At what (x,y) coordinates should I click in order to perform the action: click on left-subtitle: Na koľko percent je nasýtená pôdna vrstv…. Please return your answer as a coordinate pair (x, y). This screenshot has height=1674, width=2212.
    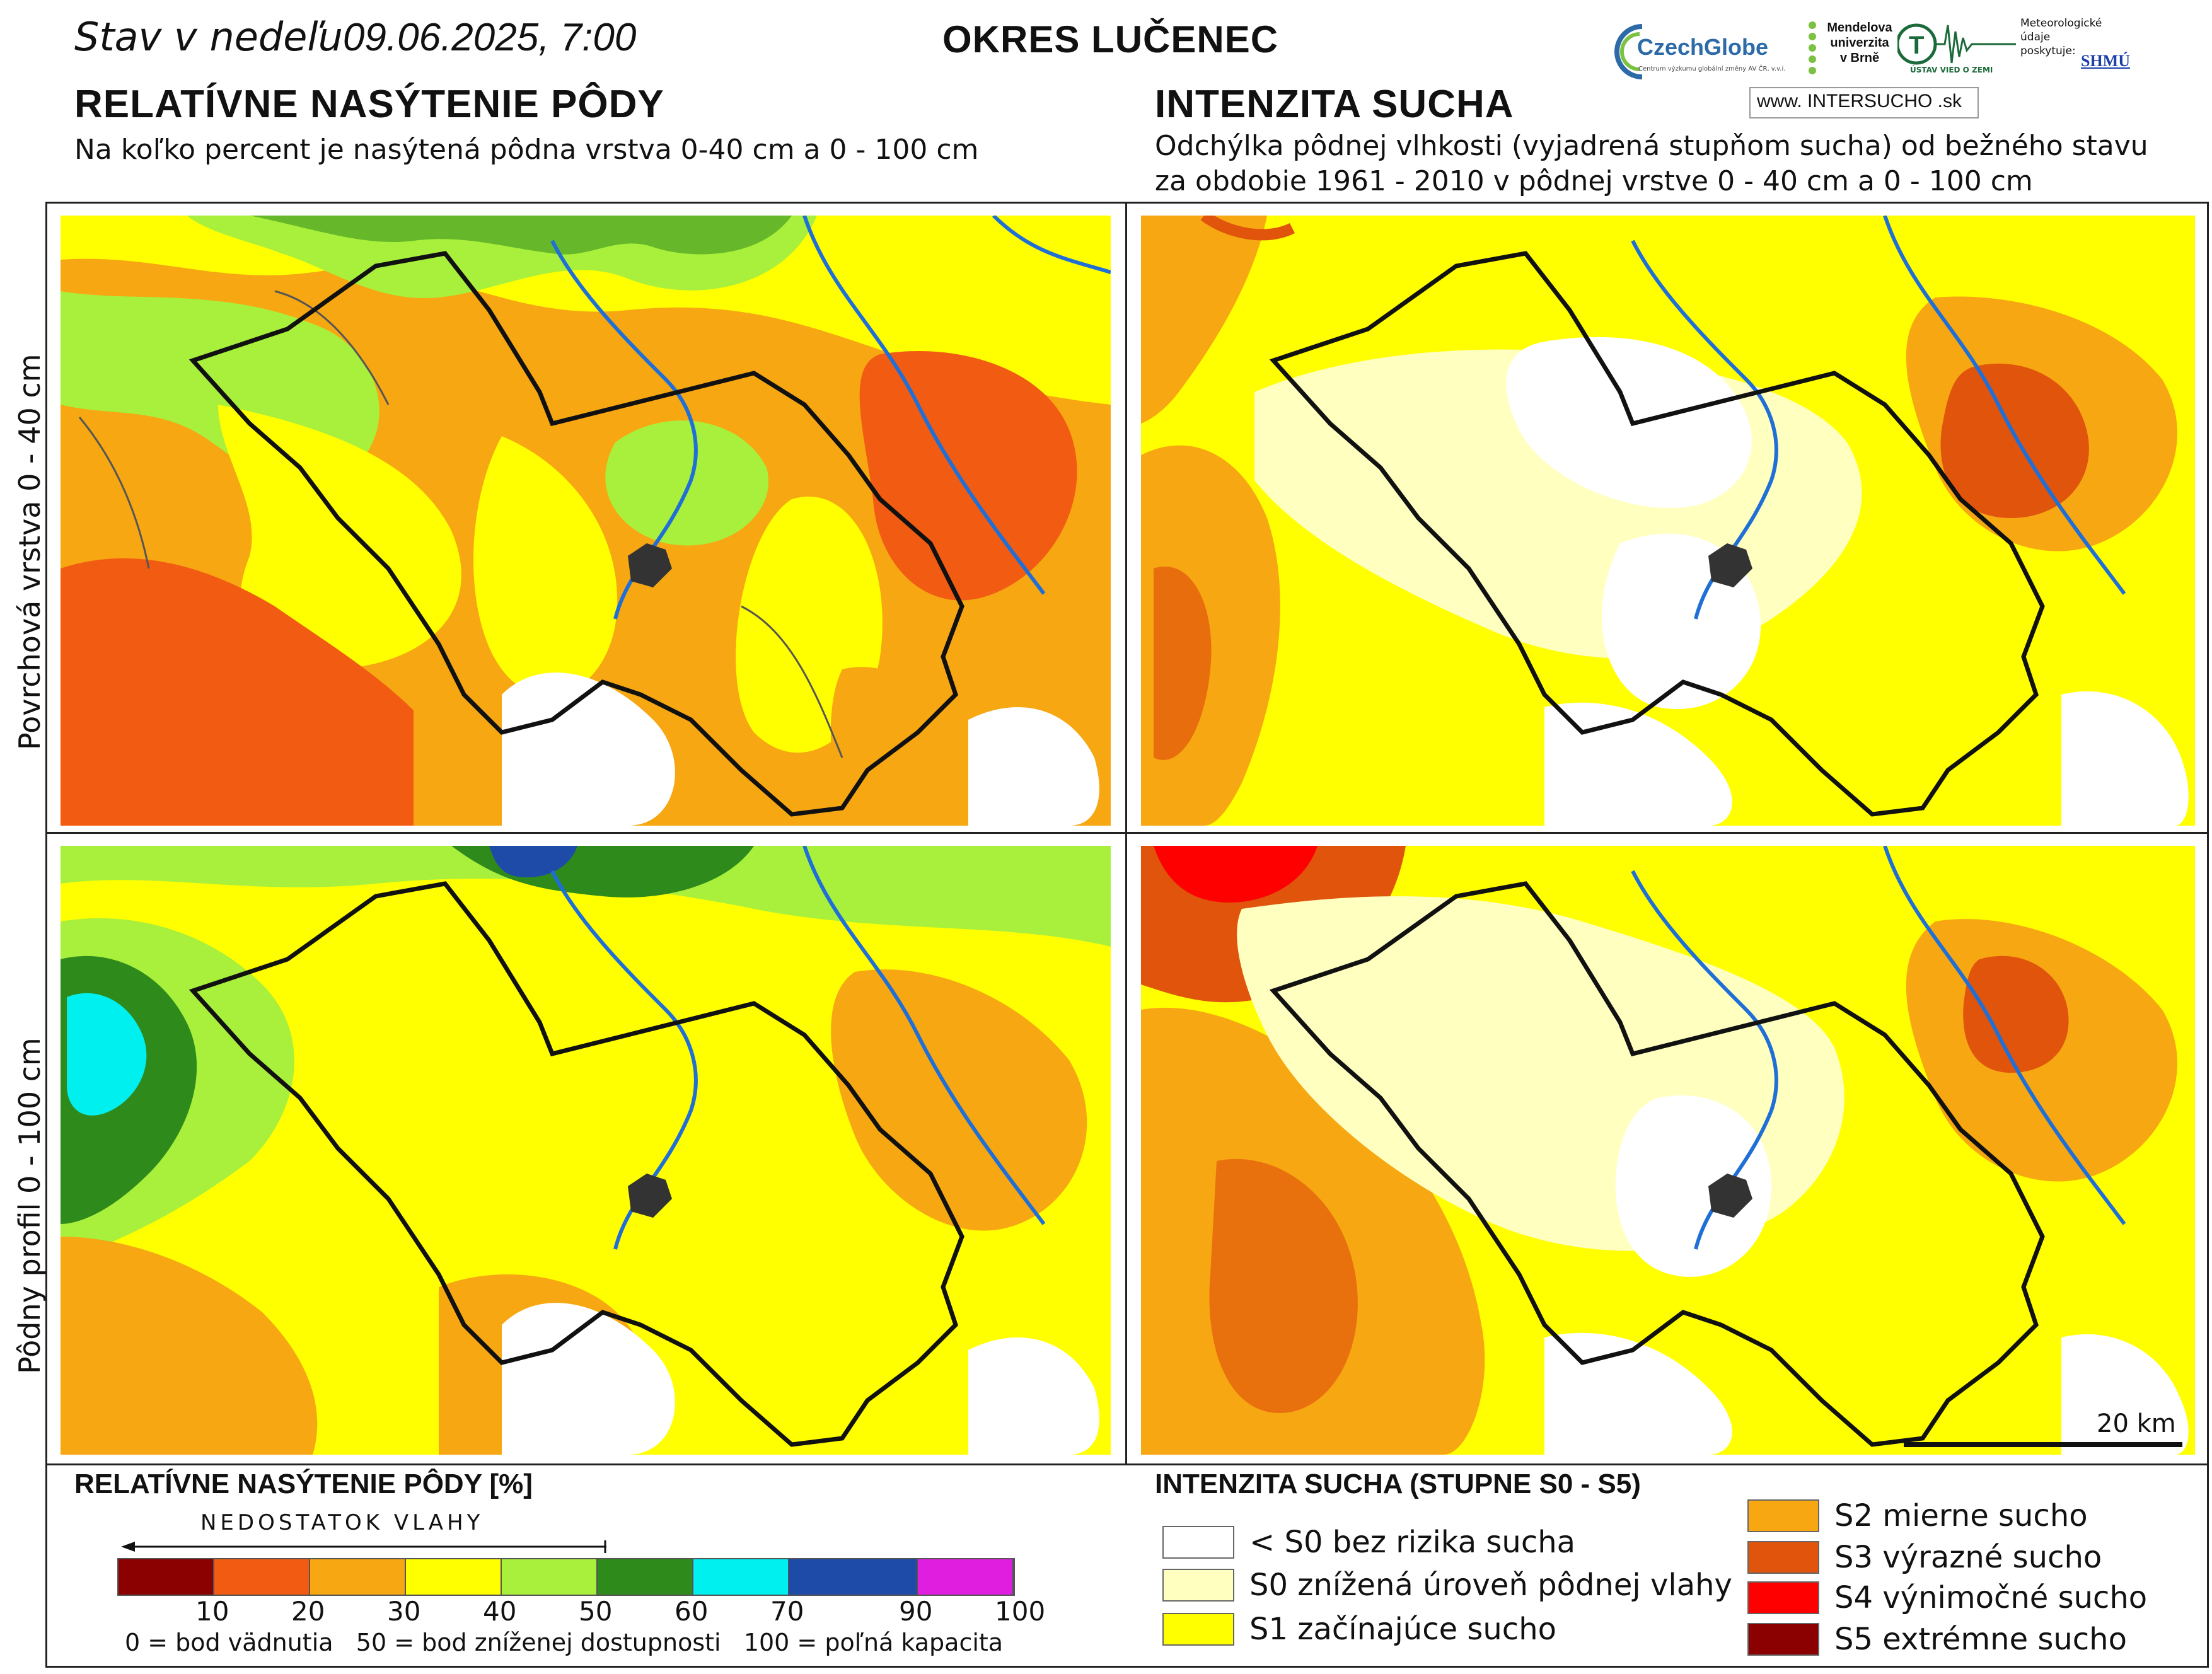
    Looking at the image, I should click on (526, 150).